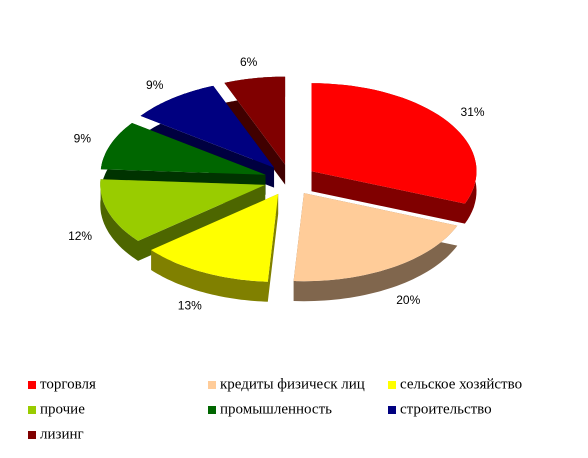 Image resolution: width=588 pixels, height=458 pixels. I want to click on data-label: 31%, so click(473, 112).